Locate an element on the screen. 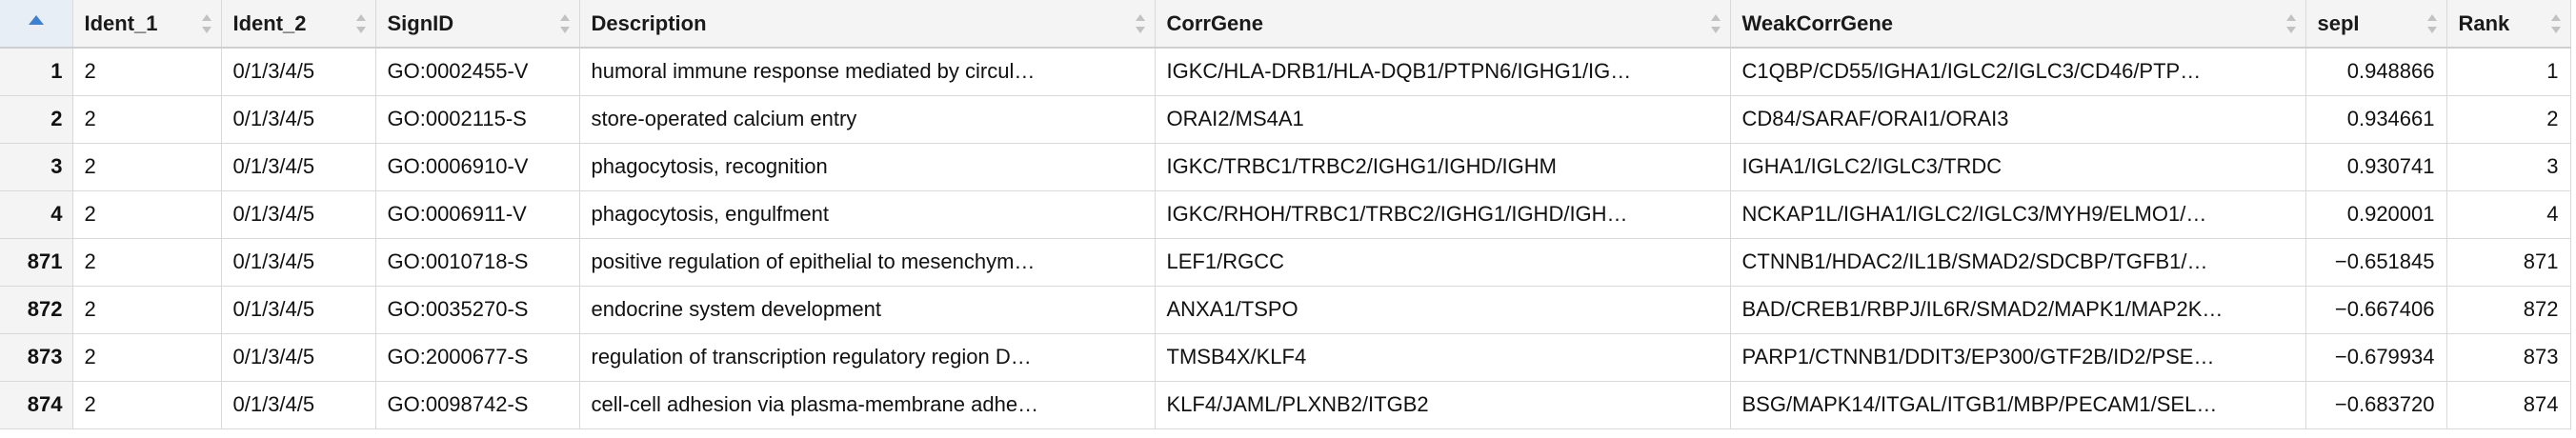 The image size is (2576, 438). cell-corrgene: IGKC/TRBC1/TRBC2/IGHG1/IGHD/IGHM is located at coordinates (1443, 167).